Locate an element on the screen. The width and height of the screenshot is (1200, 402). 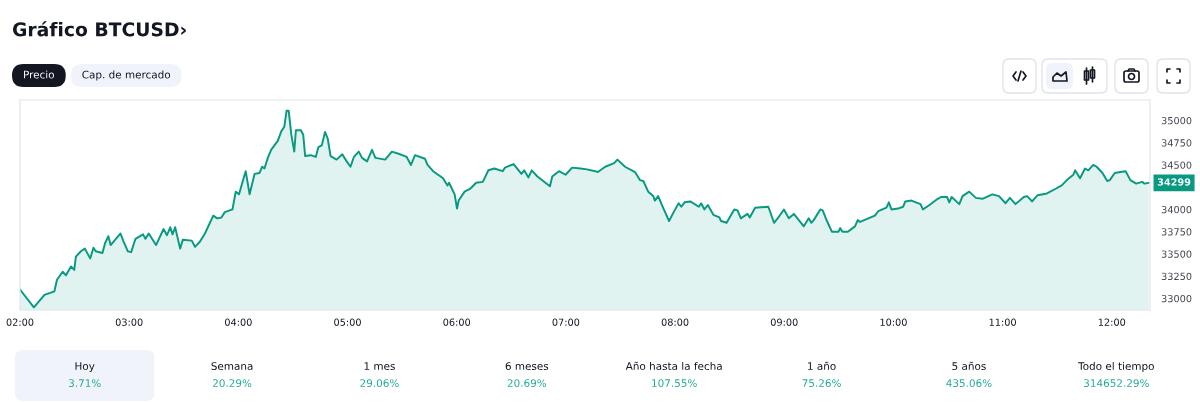
text: Hoy is located at coordinates (85, 367).